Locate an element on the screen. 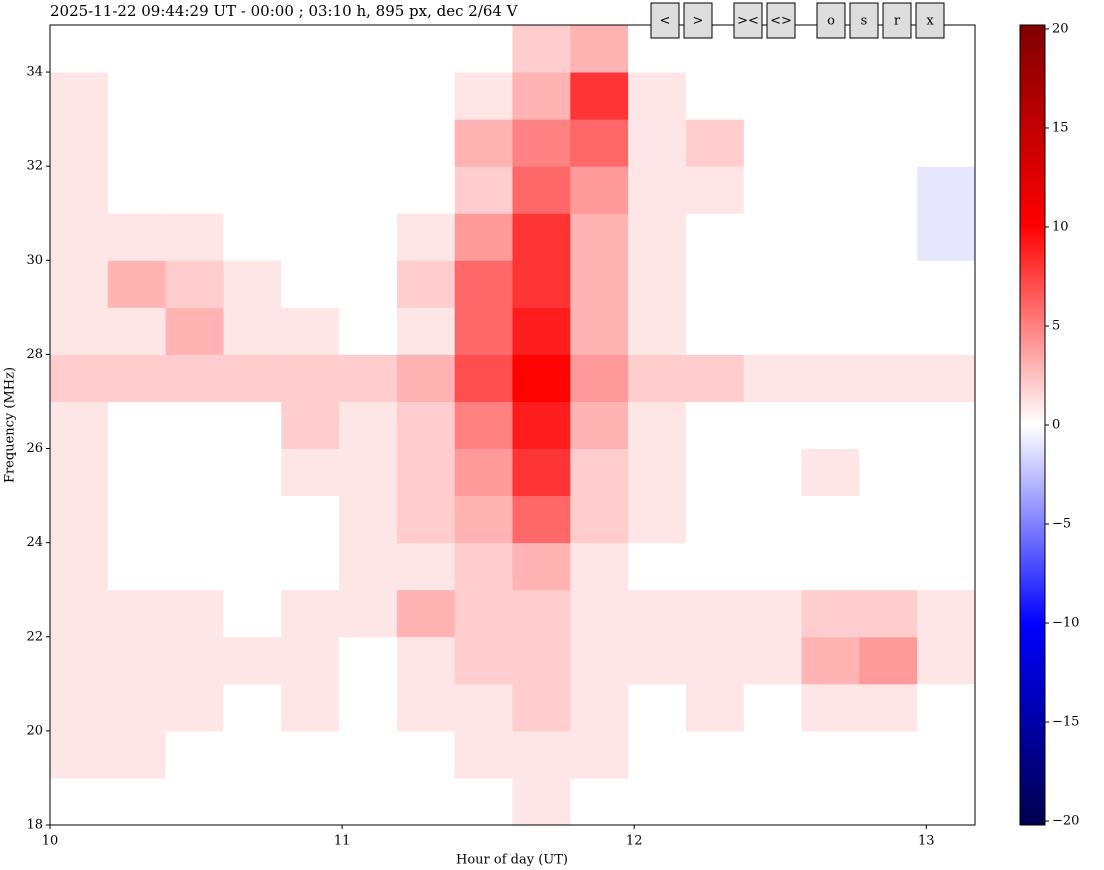 This screenshot has width=1104, height=870. button-label: o is located at coordinates (831, 21).